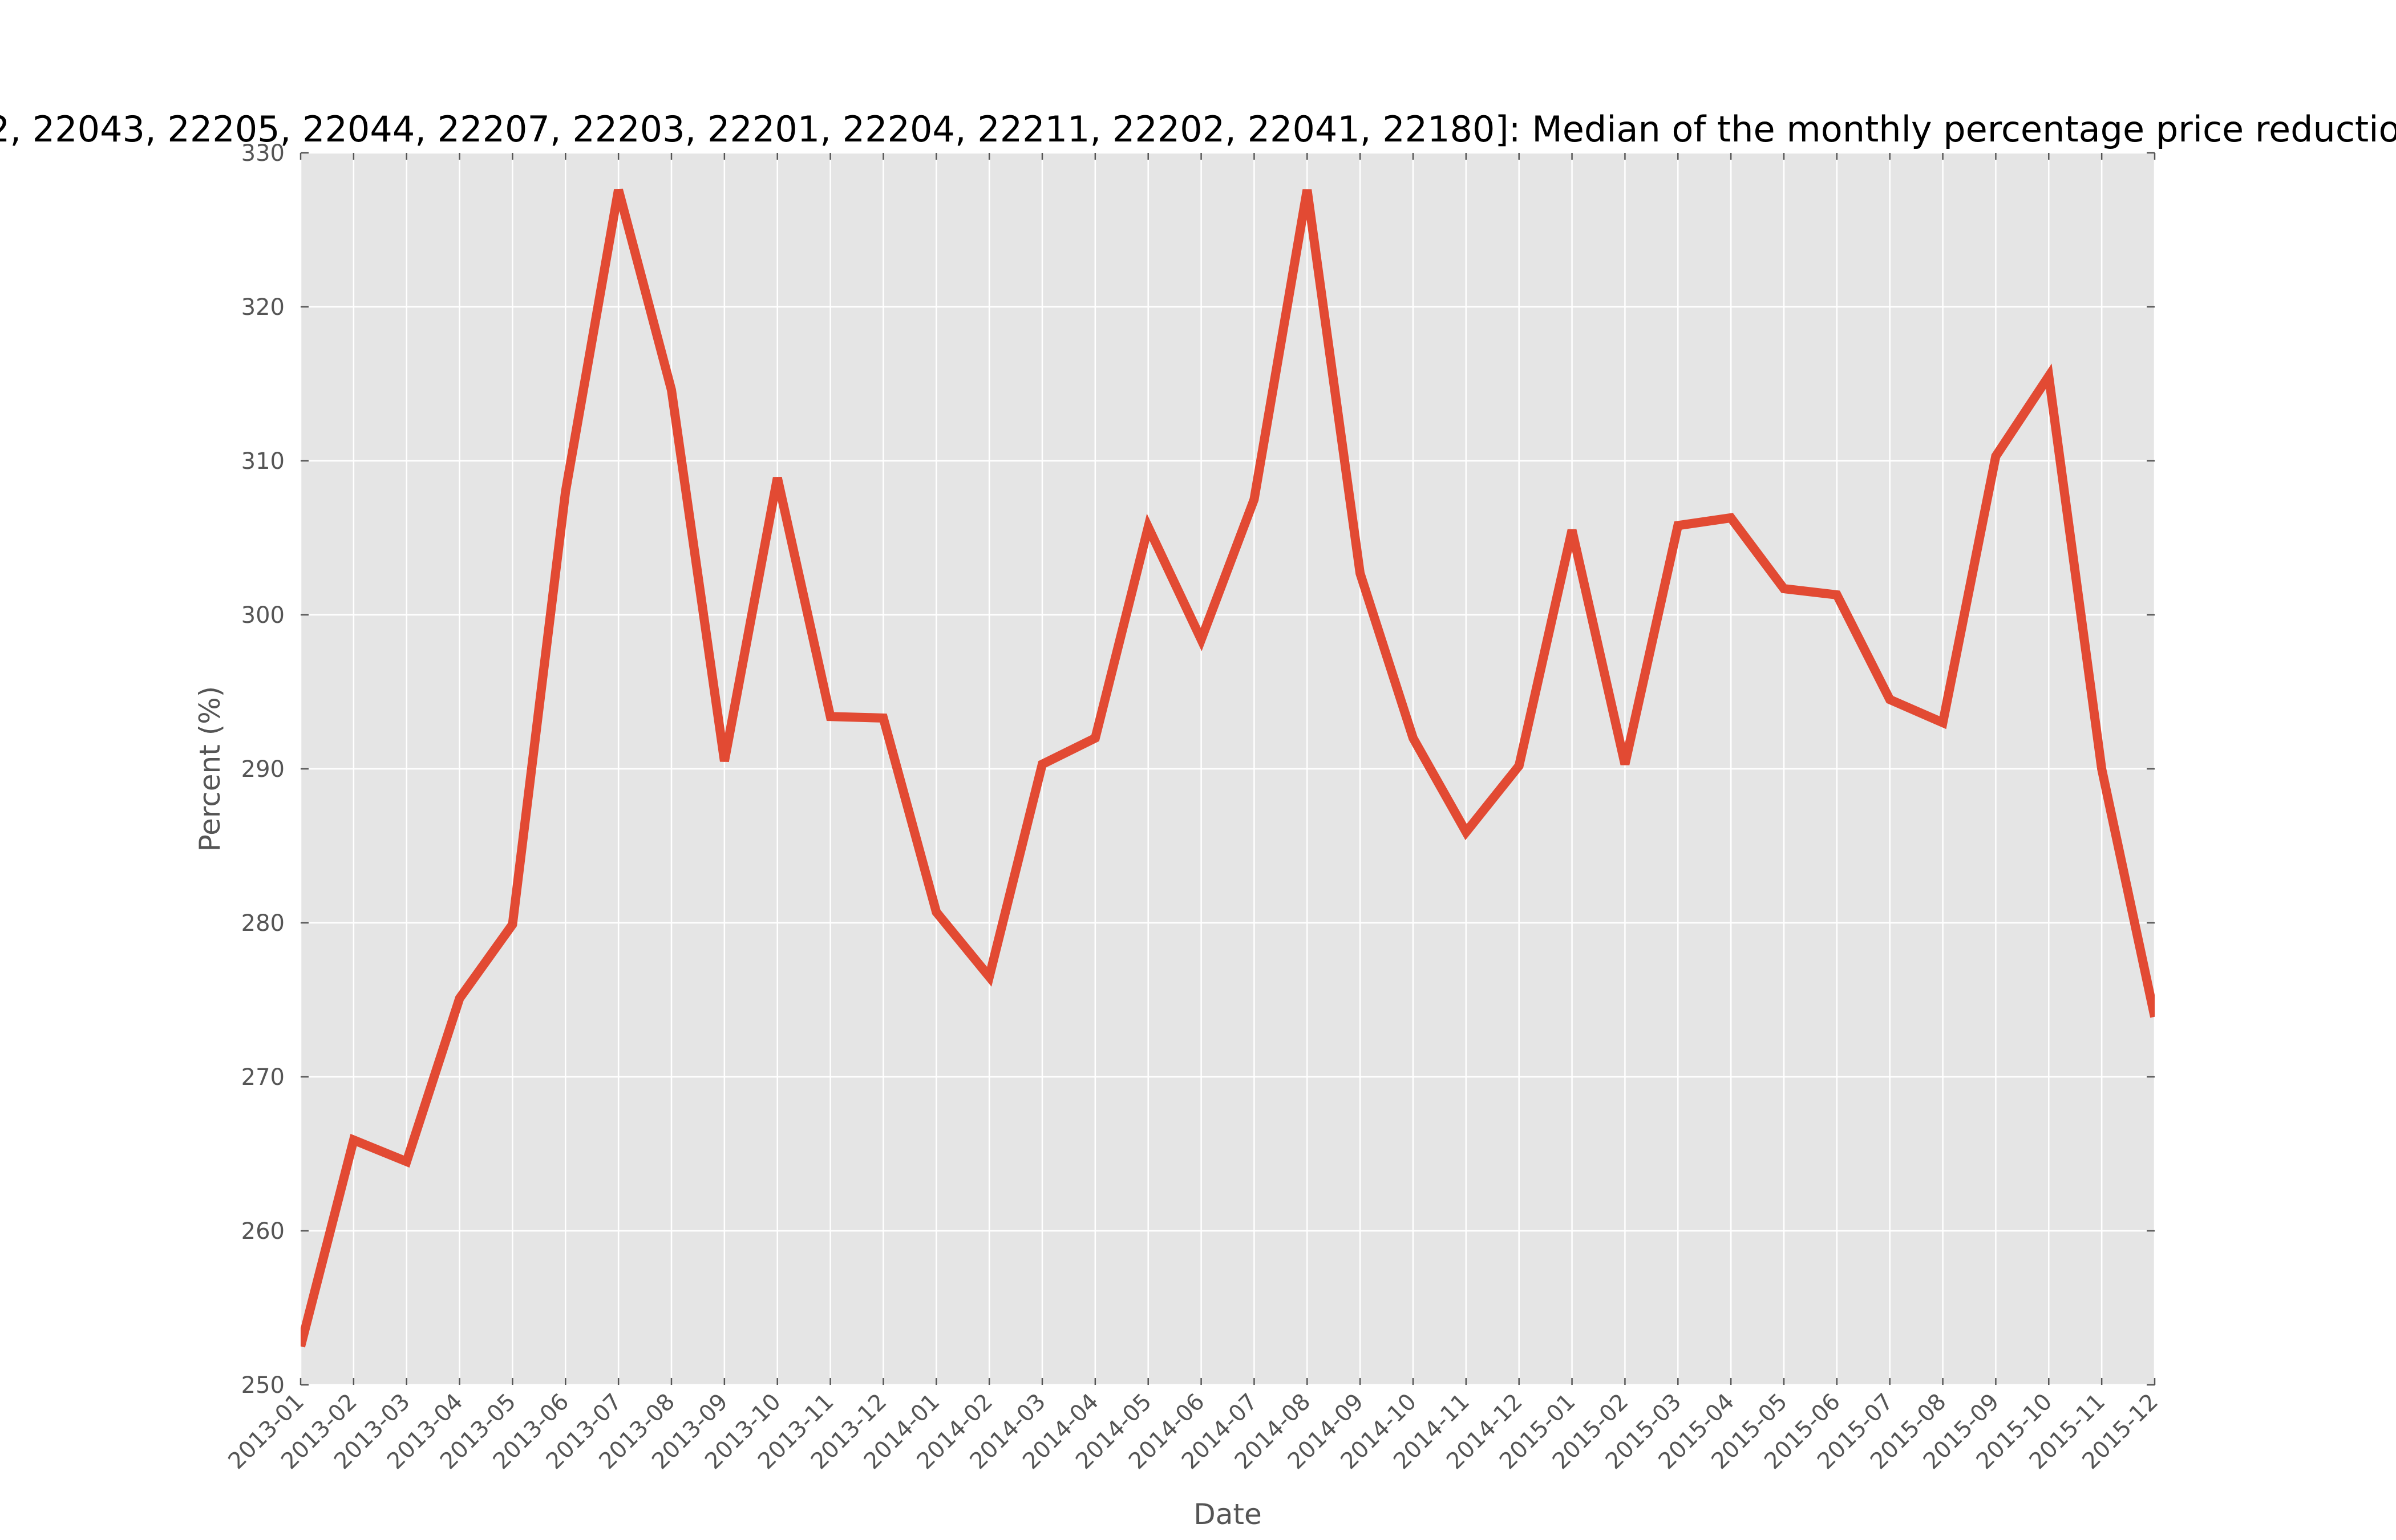 The width and height of the screenshot is (2396, 1540). I want to click on y-tick-label: 310, so click(263, 462).